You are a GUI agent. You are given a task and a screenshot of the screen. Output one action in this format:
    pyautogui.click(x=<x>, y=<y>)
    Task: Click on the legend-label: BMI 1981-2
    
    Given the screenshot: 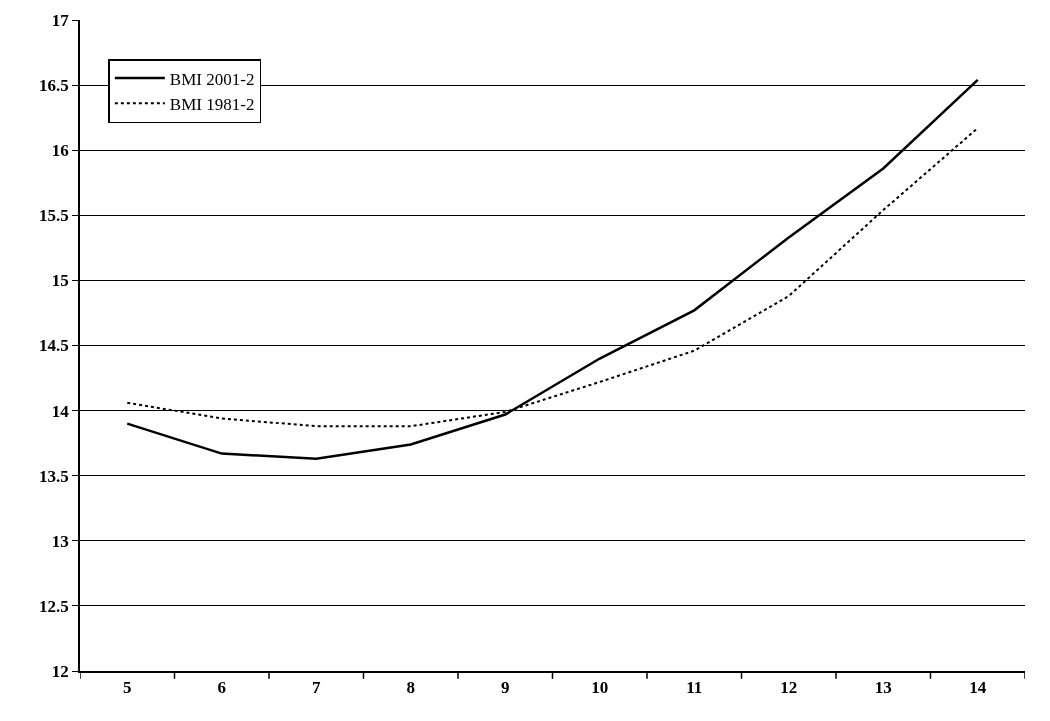 What is the action you would take?
    pyautogui.click(x=212, y=104)
    